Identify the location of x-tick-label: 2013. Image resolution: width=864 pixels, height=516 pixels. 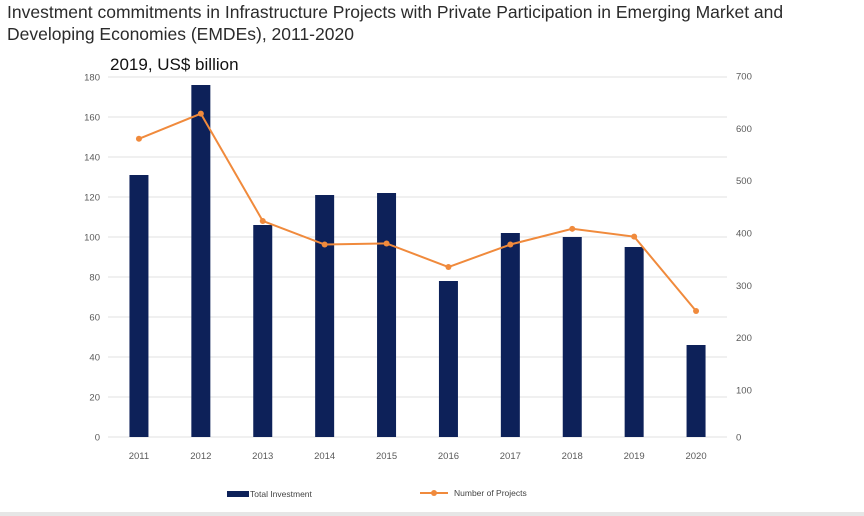
(262, 456).